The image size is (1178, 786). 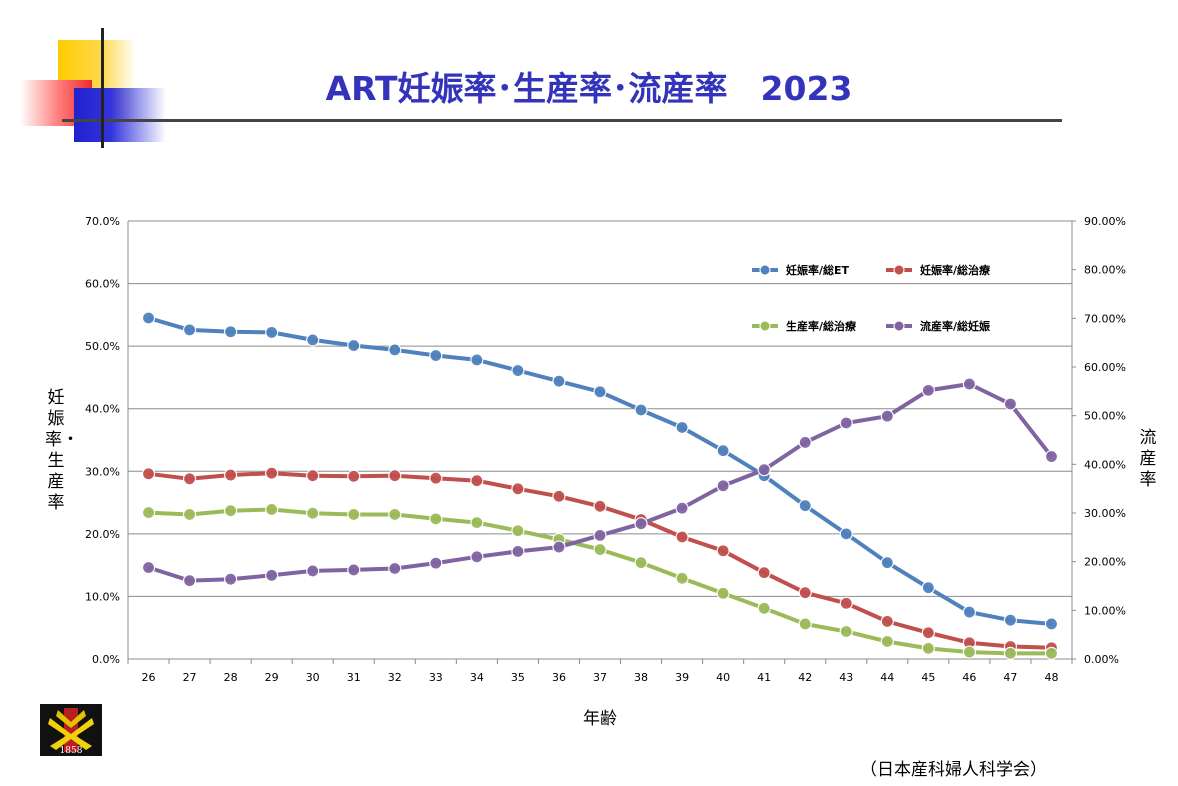 What do you see at coordinates (1105, 367) in the screenshot?
I see `y-right-tick-label: 60.00%` at bounding box center [1105, 367].